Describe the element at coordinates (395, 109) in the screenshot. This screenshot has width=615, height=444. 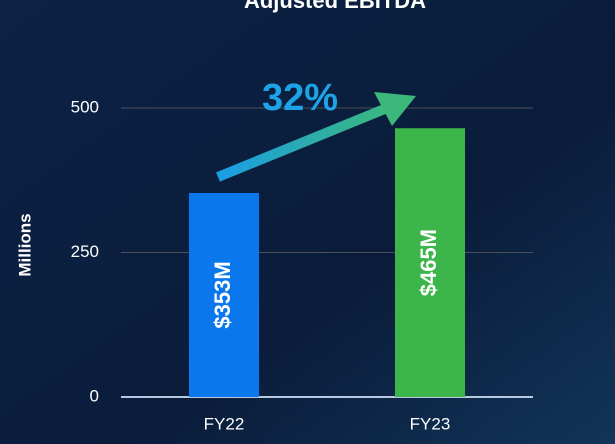
I see `arrow-head` at that location.